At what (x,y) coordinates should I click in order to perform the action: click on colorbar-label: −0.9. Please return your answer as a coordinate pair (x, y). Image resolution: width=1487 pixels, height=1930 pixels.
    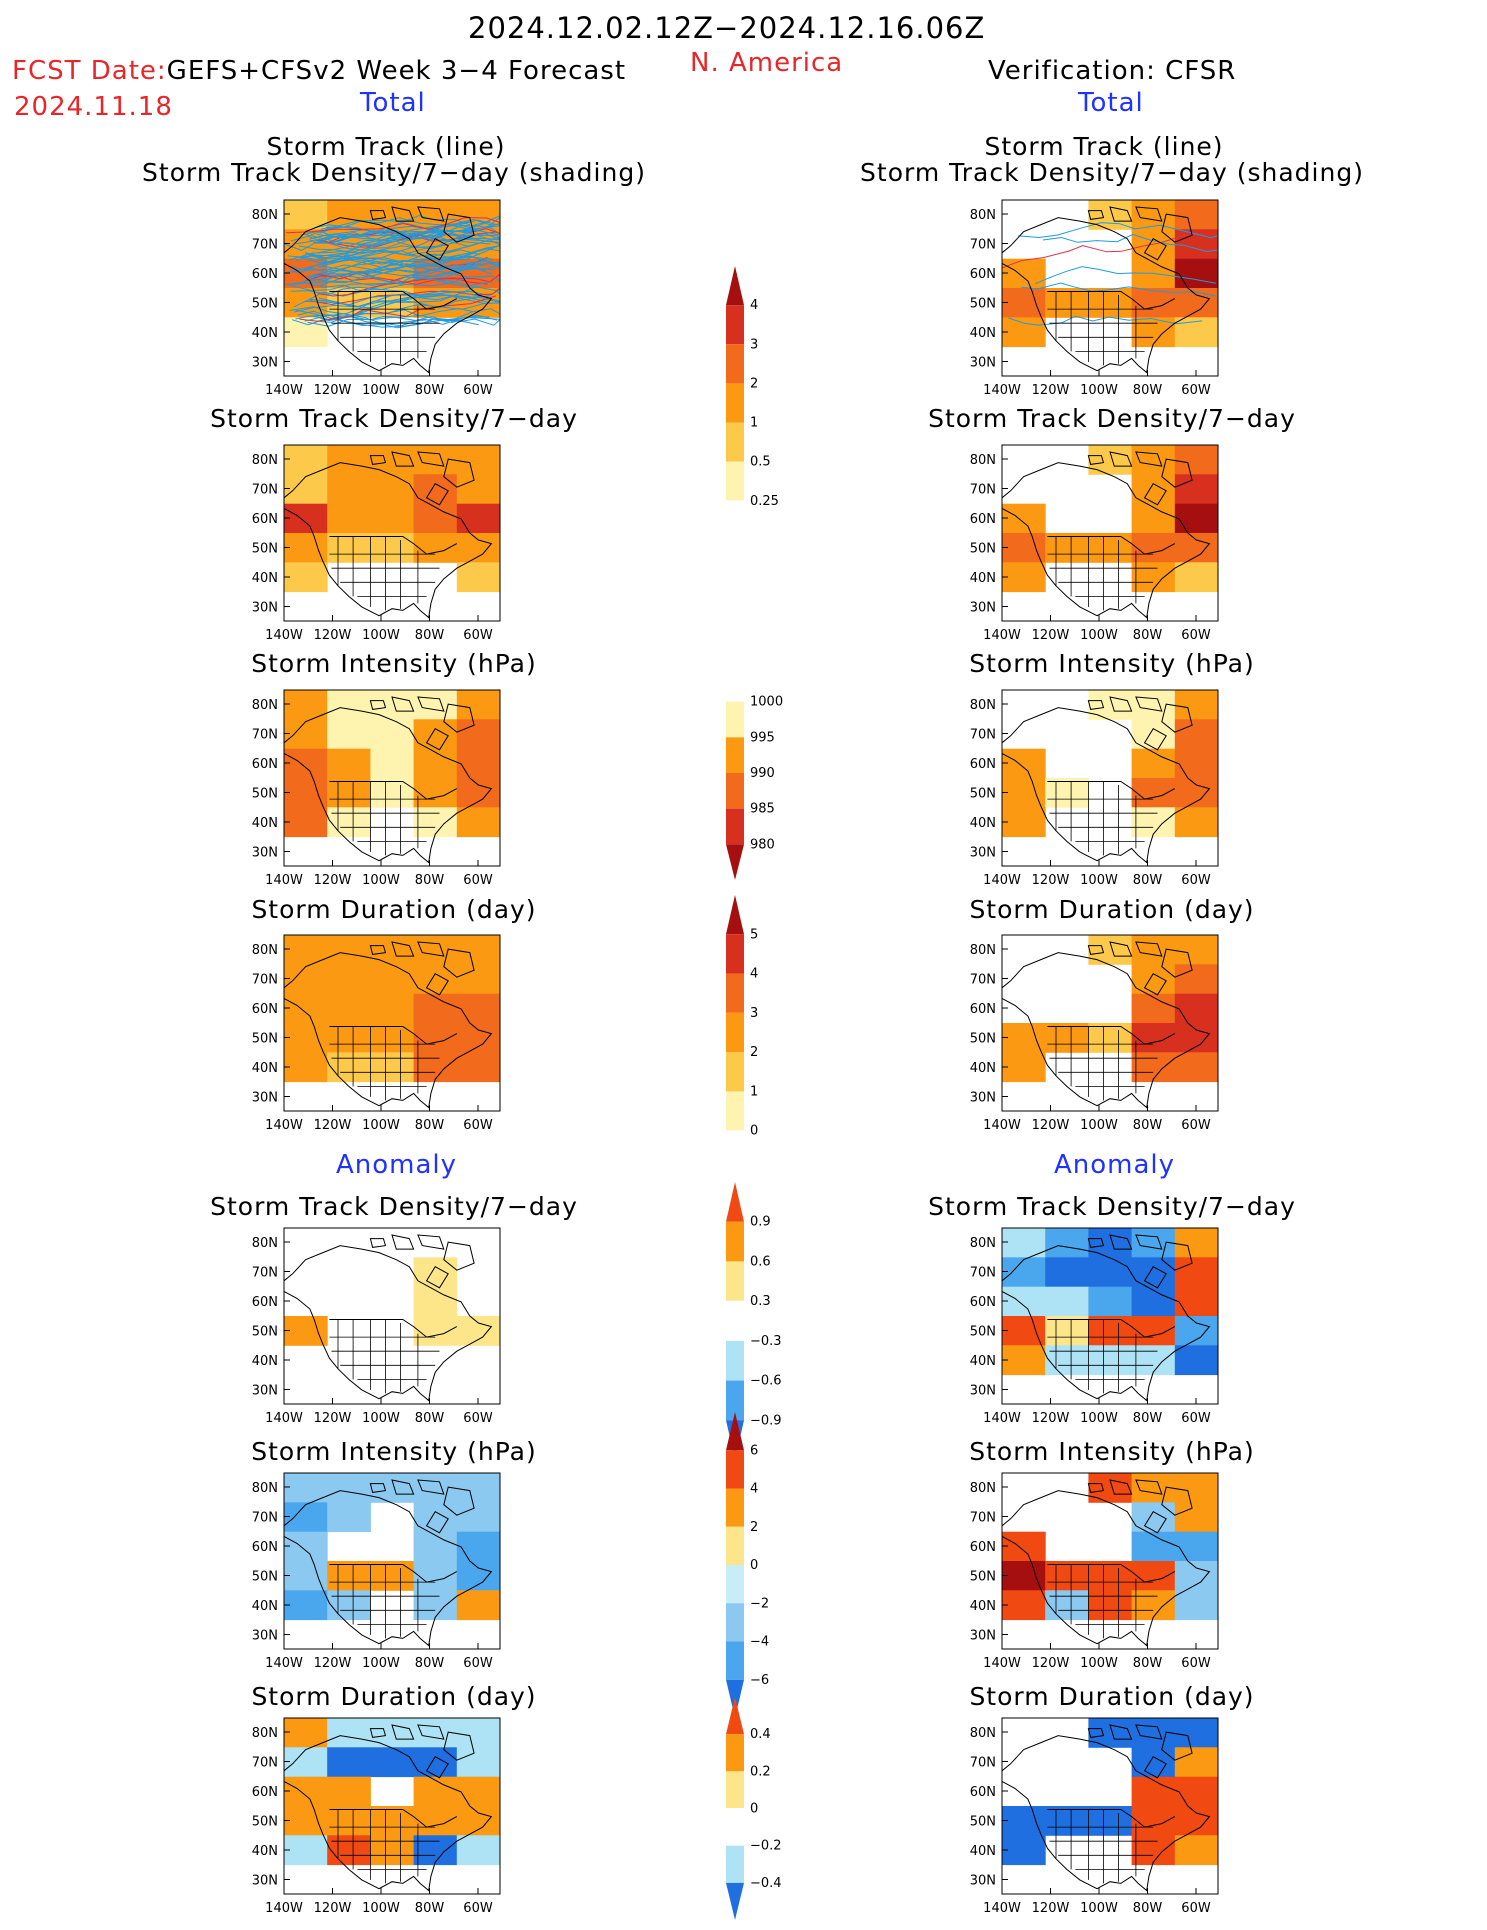
    Looking at the image, I should click on (766, 1420).